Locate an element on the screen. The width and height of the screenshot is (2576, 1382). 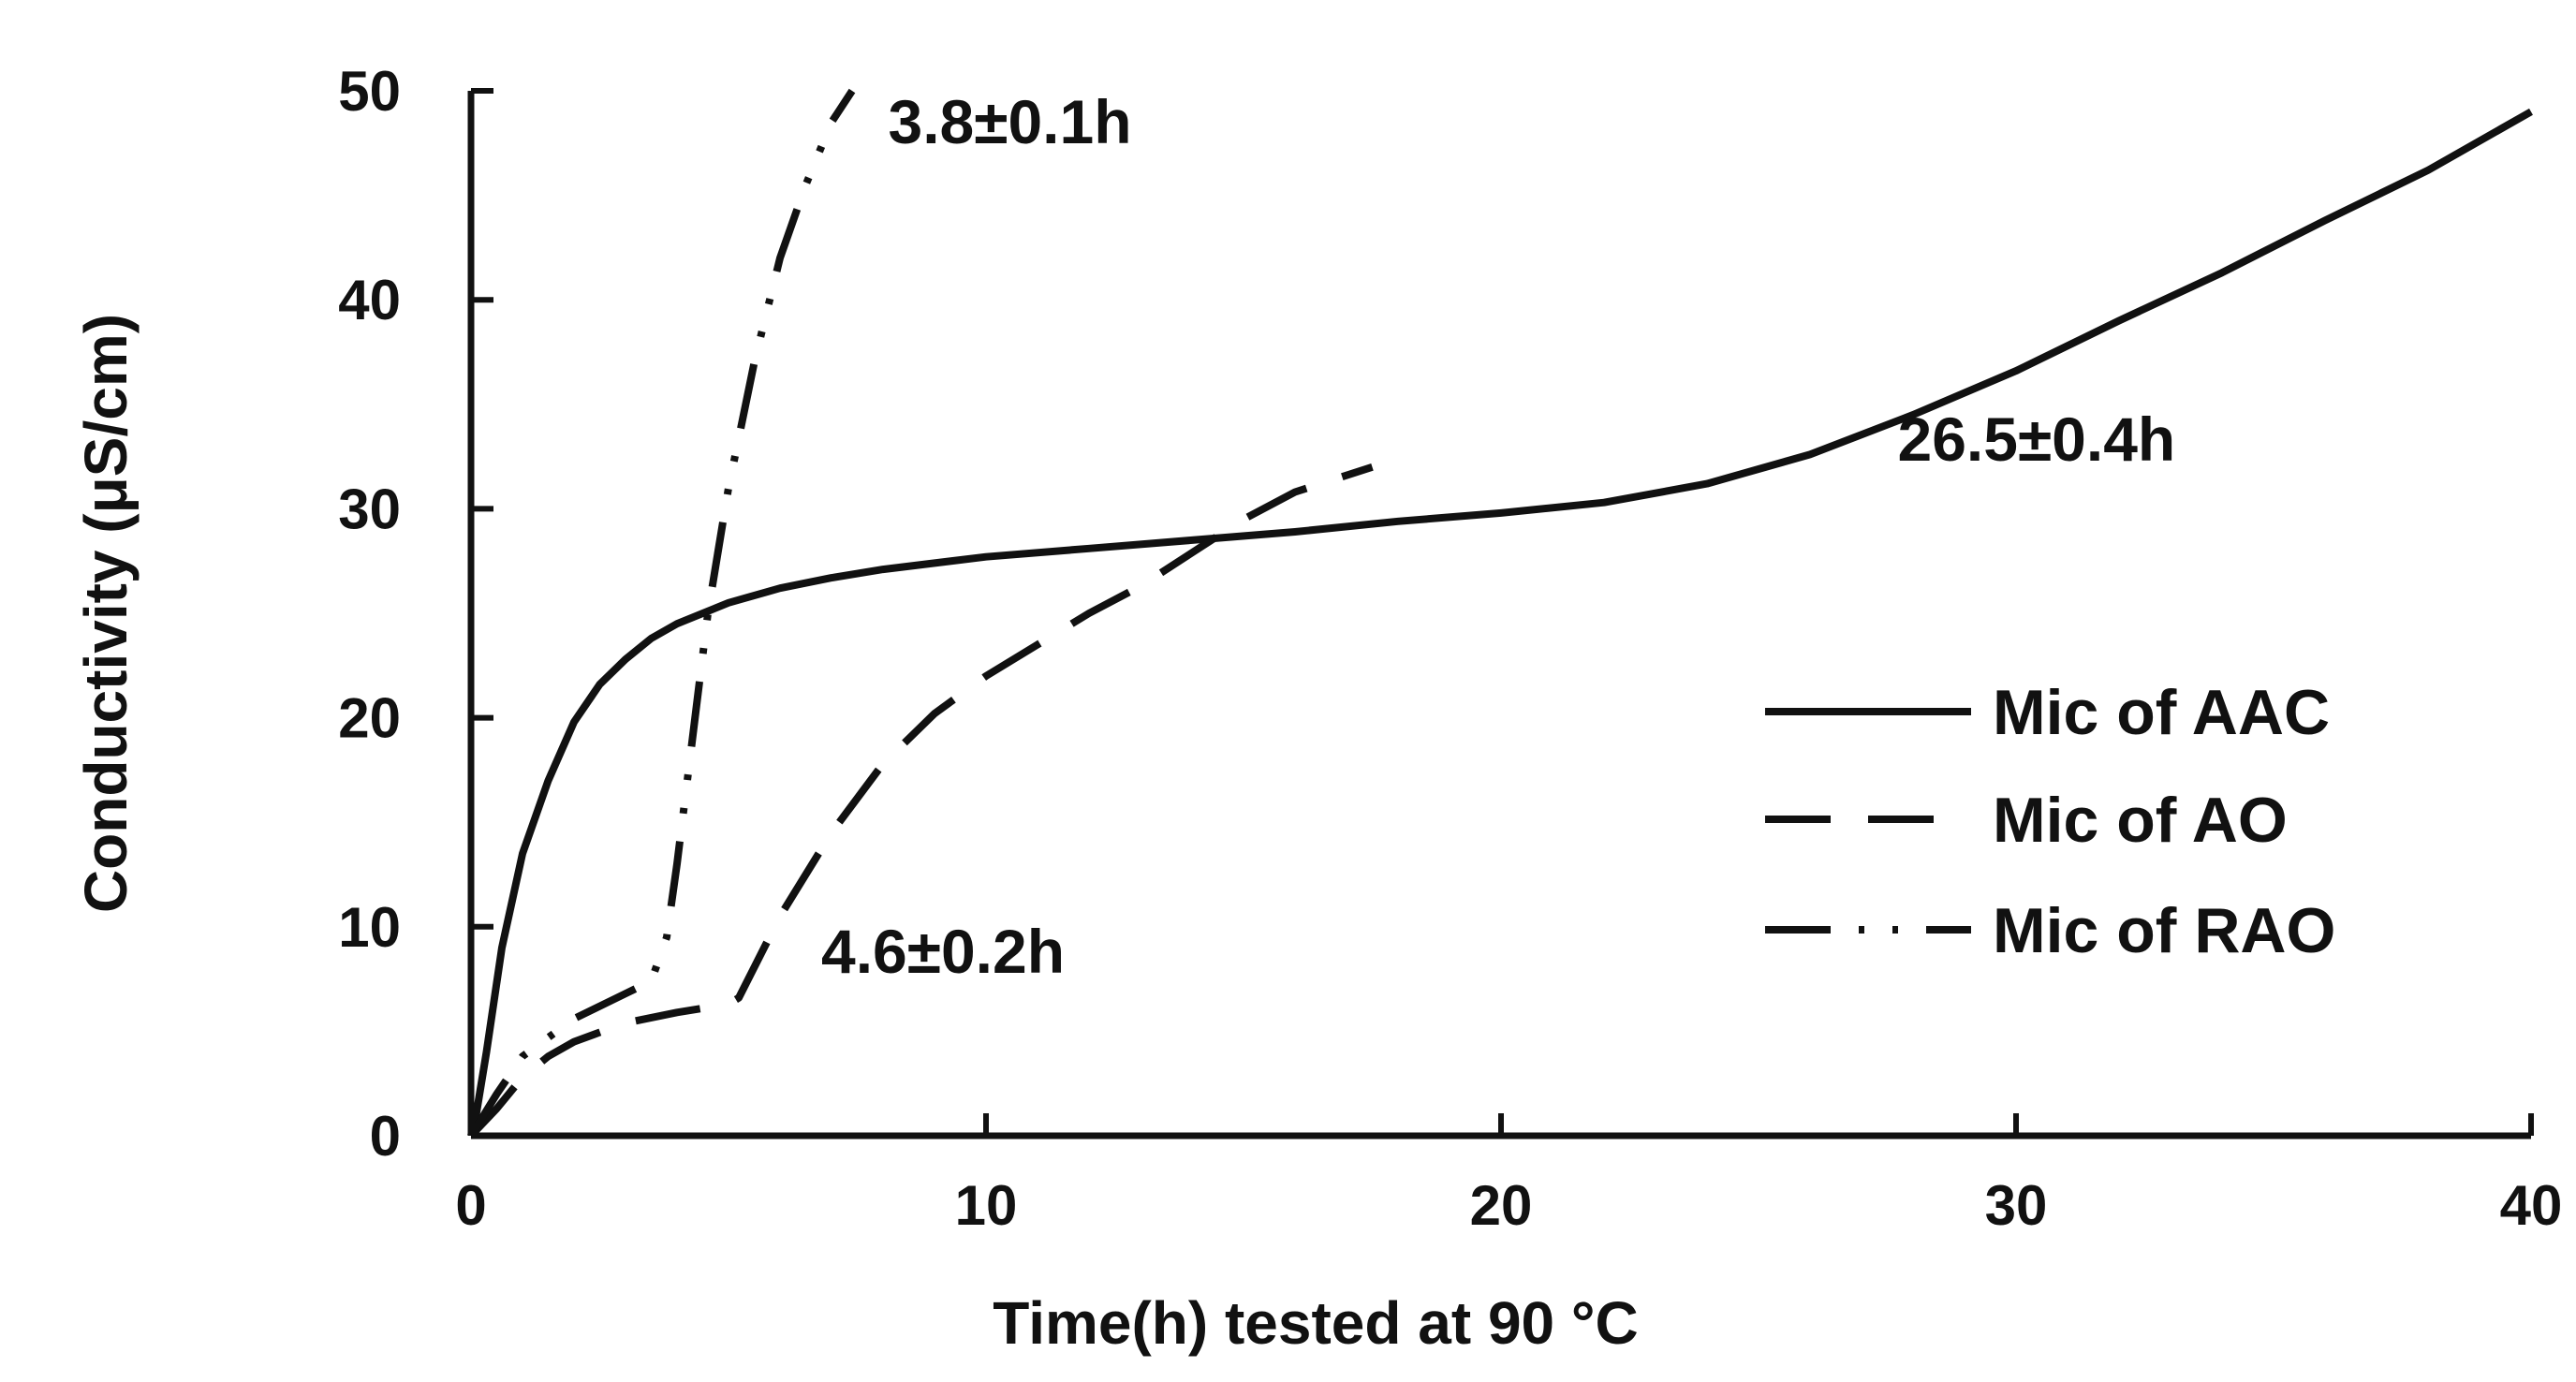
annotation-0: 3.8±0.1h is located at coordinates (1010, 122).